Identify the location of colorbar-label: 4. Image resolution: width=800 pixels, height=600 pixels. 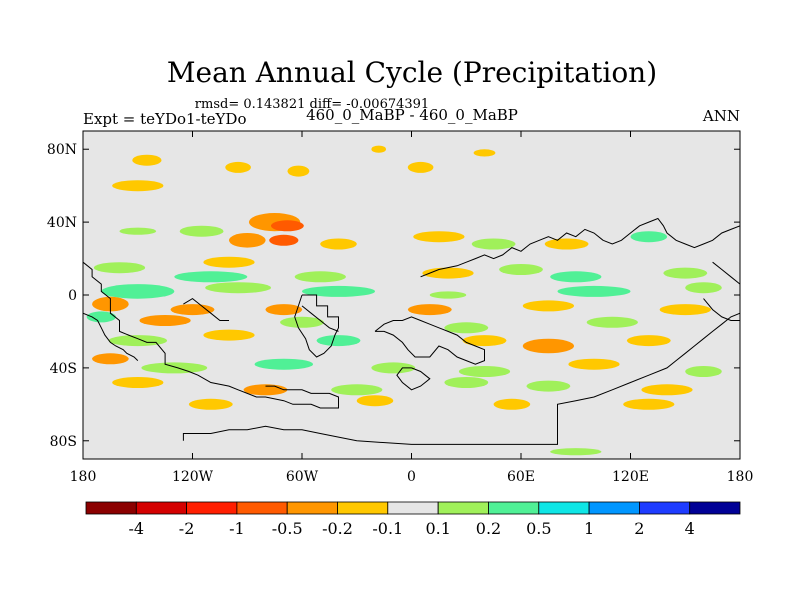
(690, 528).